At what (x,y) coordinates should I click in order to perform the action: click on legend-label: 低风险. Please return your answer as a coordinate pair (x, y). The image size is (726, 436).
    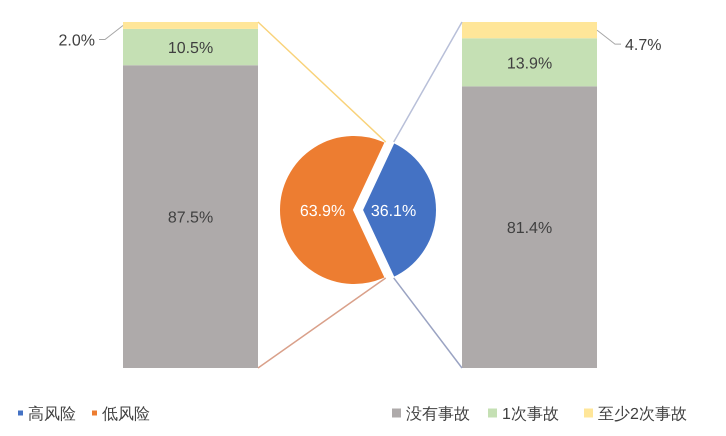
    Looking at the image, I should click on (126, 414).